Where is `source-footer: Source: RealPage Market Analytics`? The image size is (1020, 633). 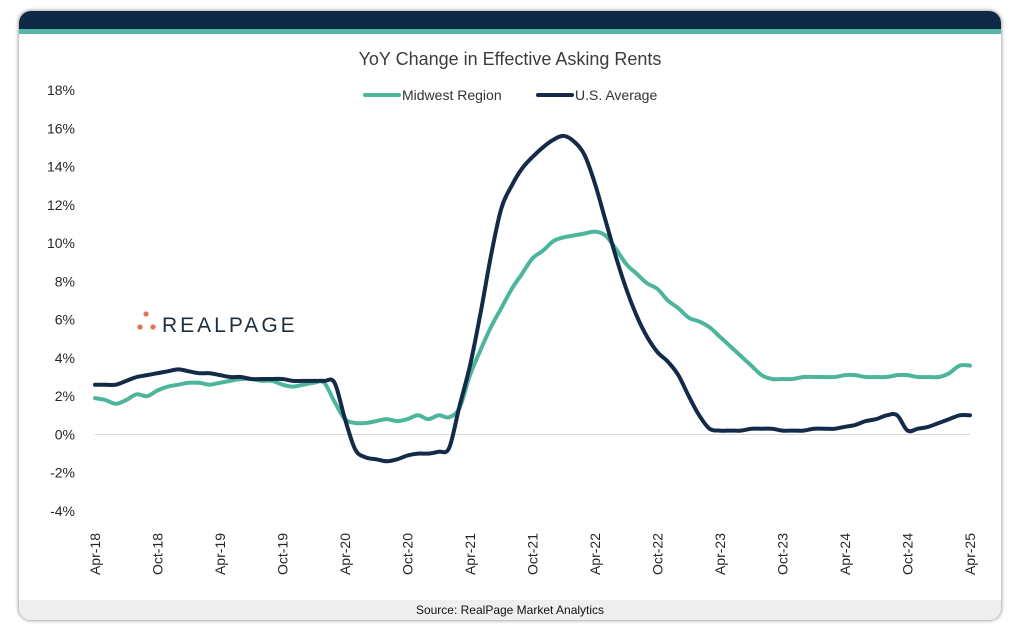 source-footer: Source: RealPage Market Analytics is located at coordinates (510, 610).